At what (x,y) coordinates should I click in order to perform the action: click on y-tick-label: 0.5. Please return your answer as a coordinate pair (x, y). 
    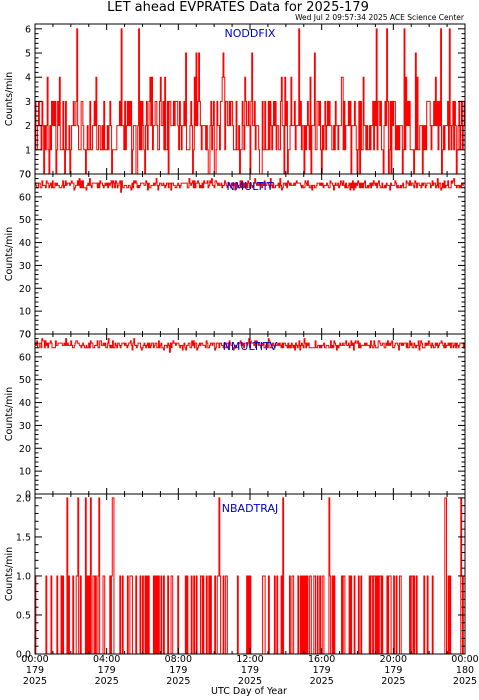
    Looking at the image, I should click on (23, 615).